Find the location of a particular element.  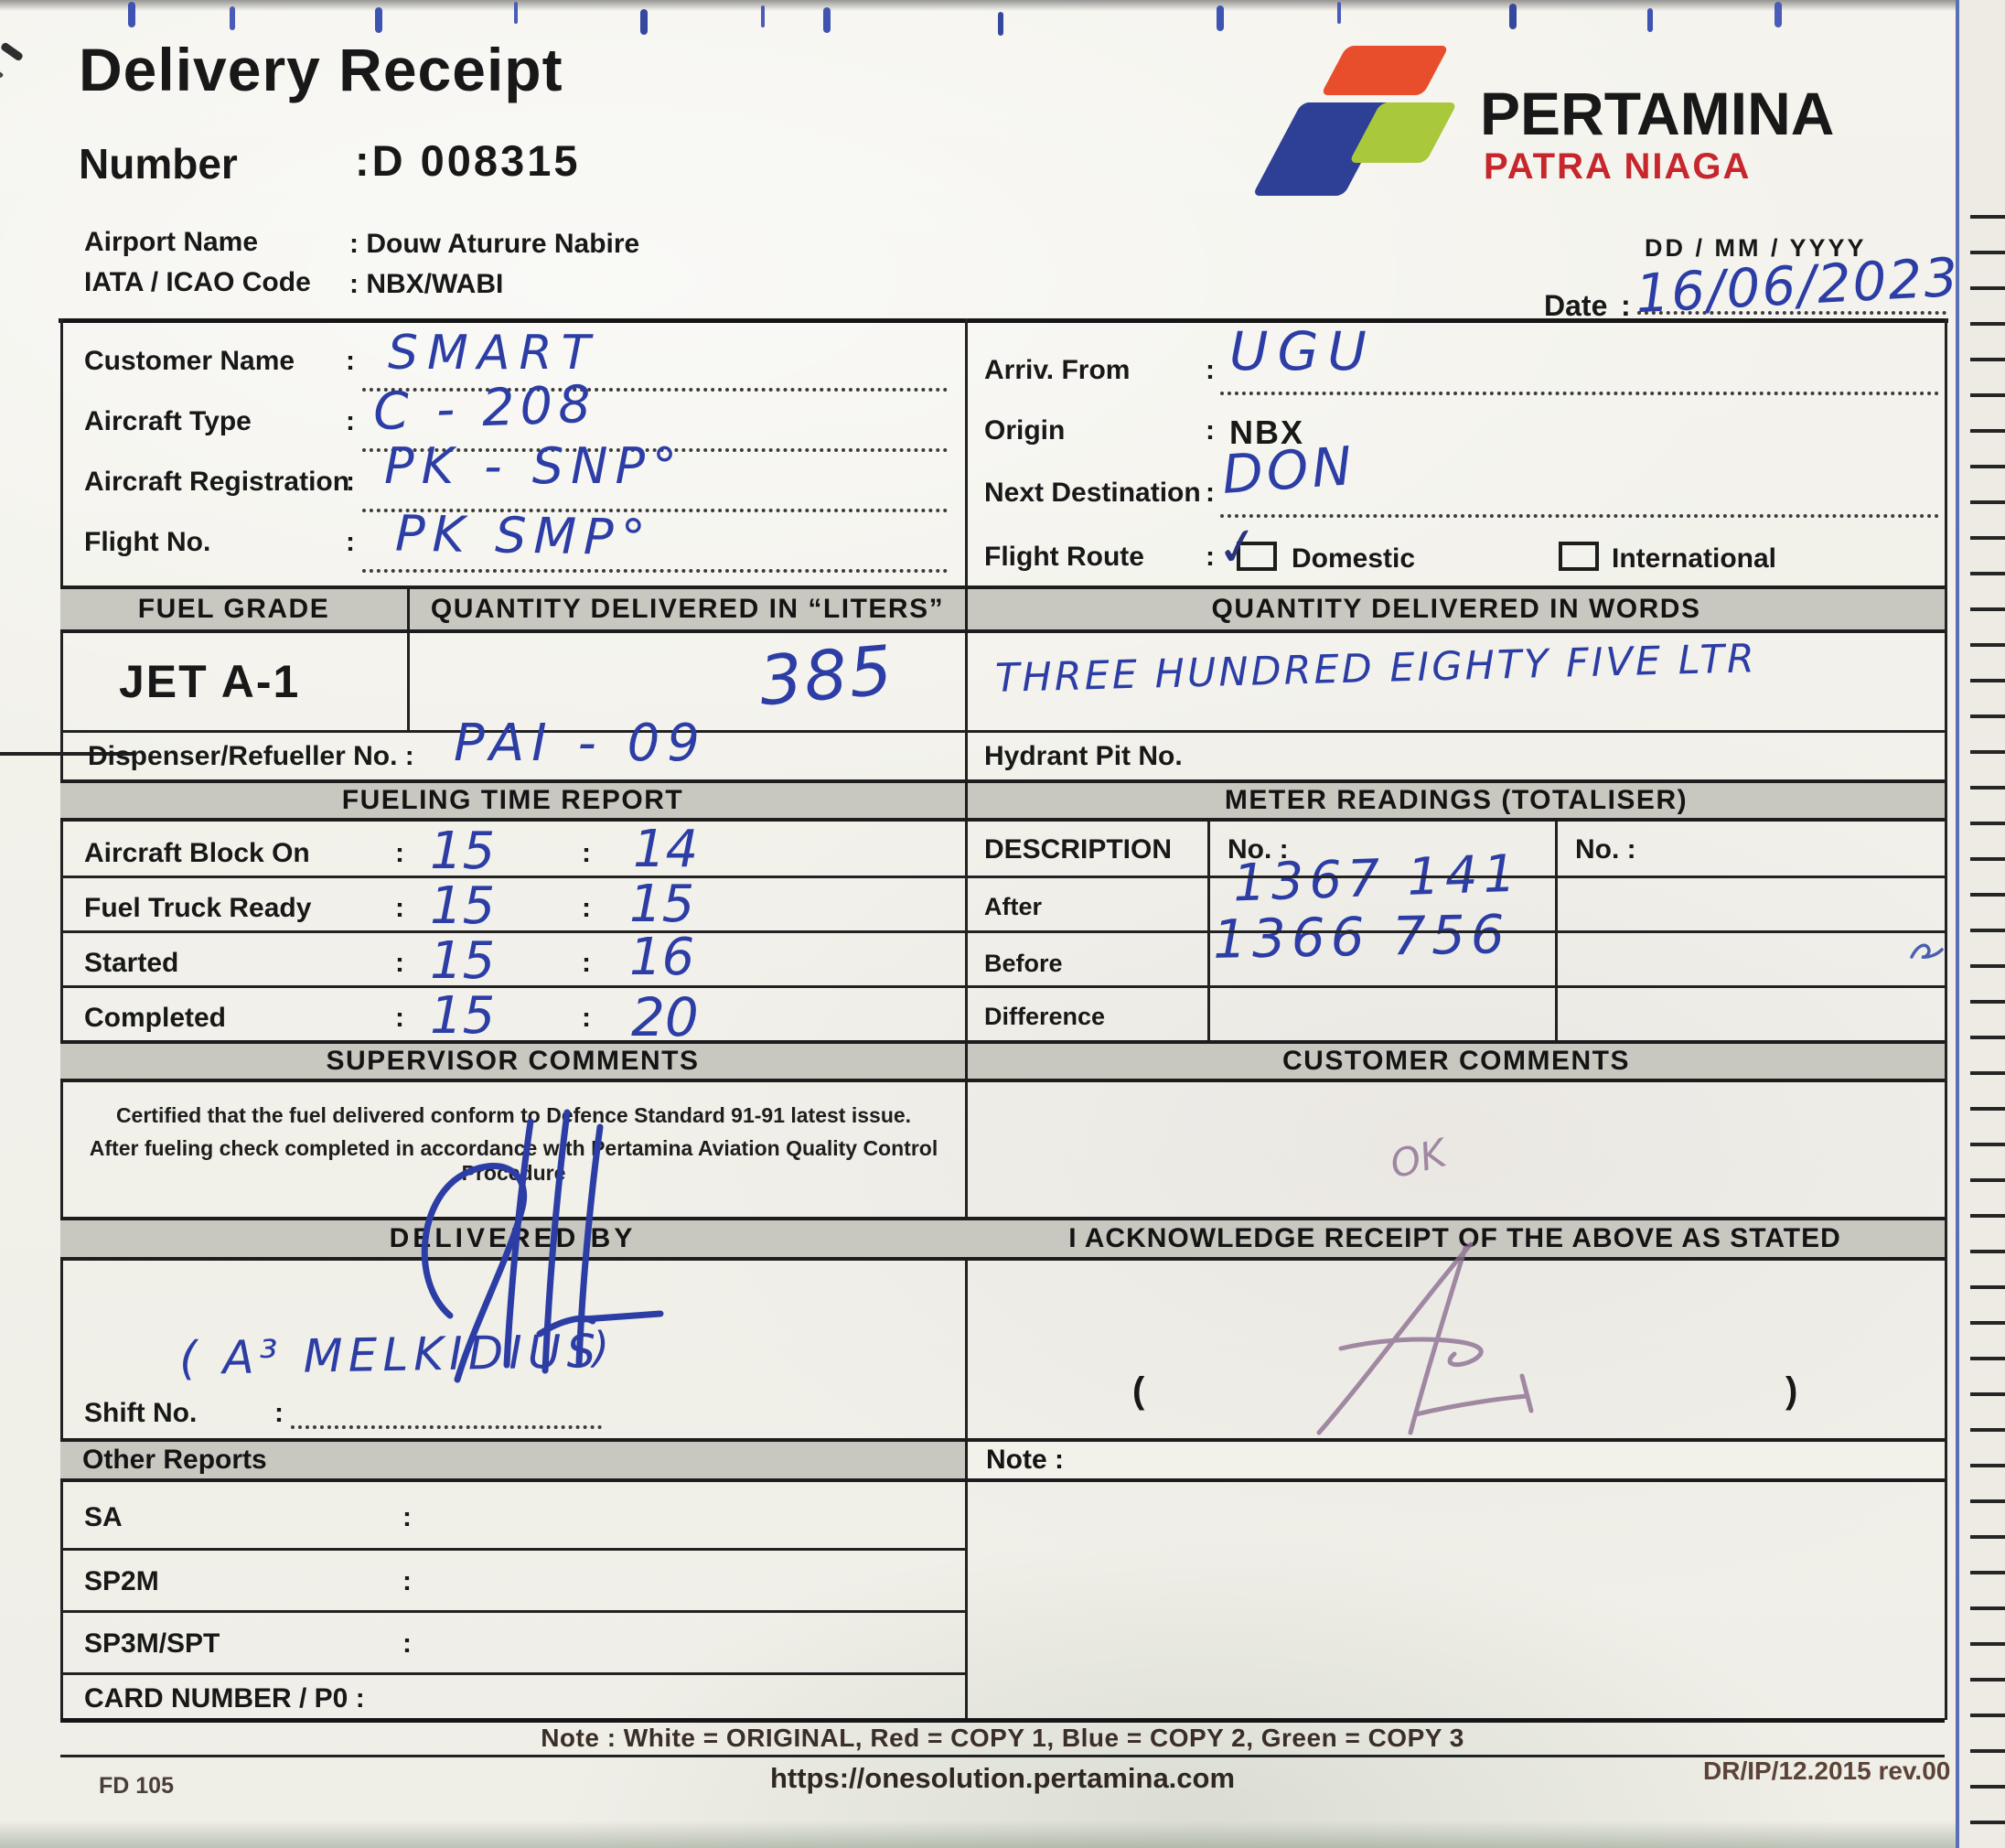

aircraft-type-value: C - 208 is located at coordinates (484, 408).